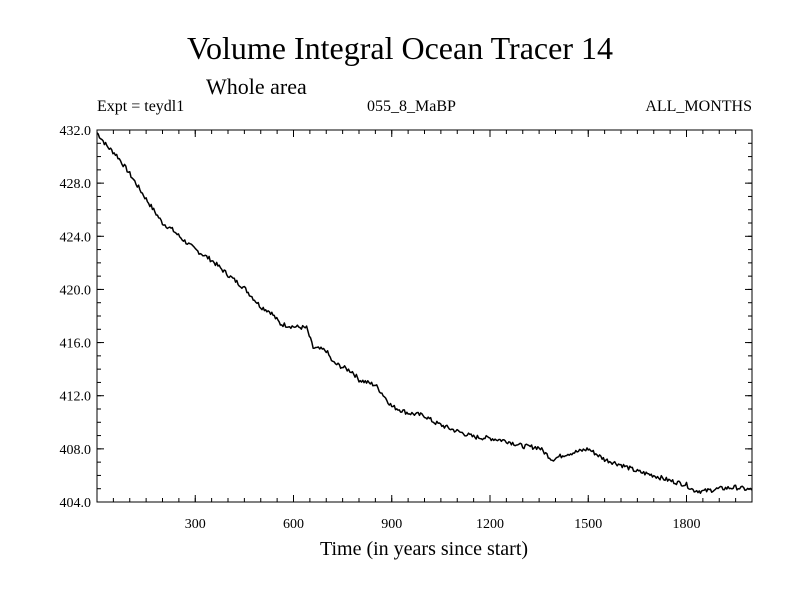 This screenshot has height=600, width=800. I want to click on y-tick-label: 408.0, so click(76, 450).